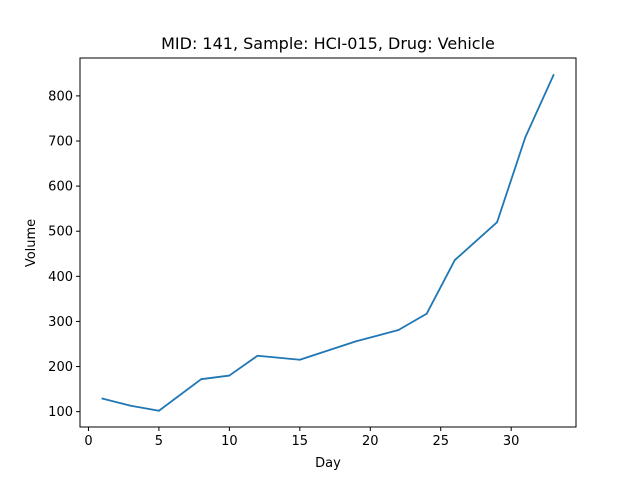 This screenshot has height=484, width=640. What do you see at coordinates (300, 441) in the screenshot?
I see `x-tick-label: 15` at bounding box center [300, 441].